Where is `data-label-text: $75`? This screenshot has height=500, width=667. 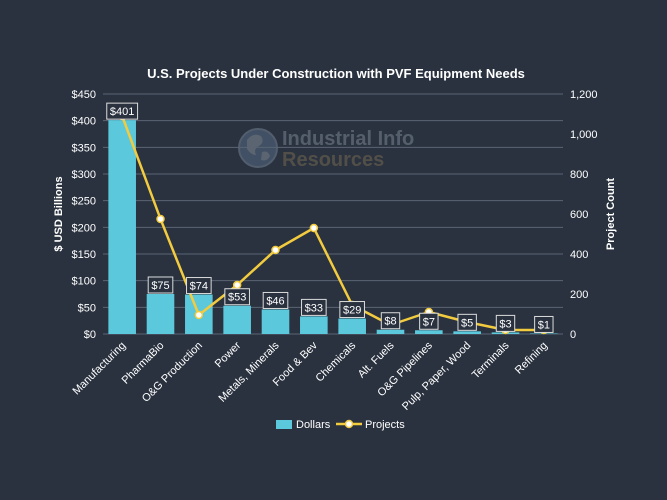 data-label-text: $75 is located at coordinates (160, 286).